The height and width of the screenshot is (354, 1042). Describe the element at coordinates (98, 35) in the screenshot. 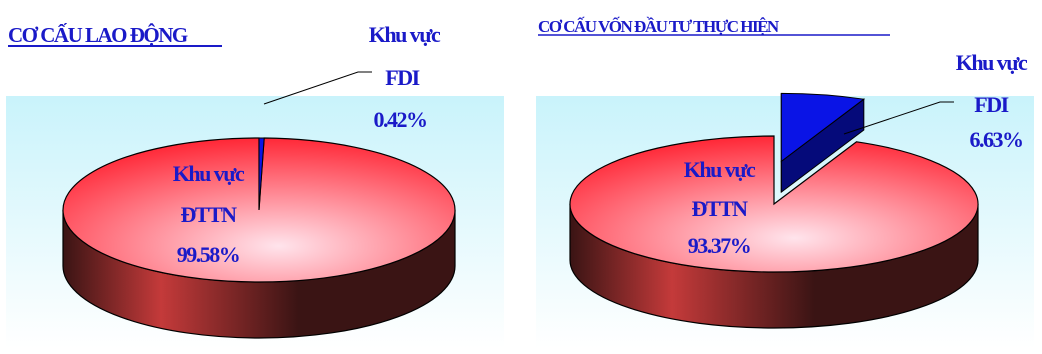

I see `chart-title: CƠ CẤU LAO ĐỘNG` at that location.